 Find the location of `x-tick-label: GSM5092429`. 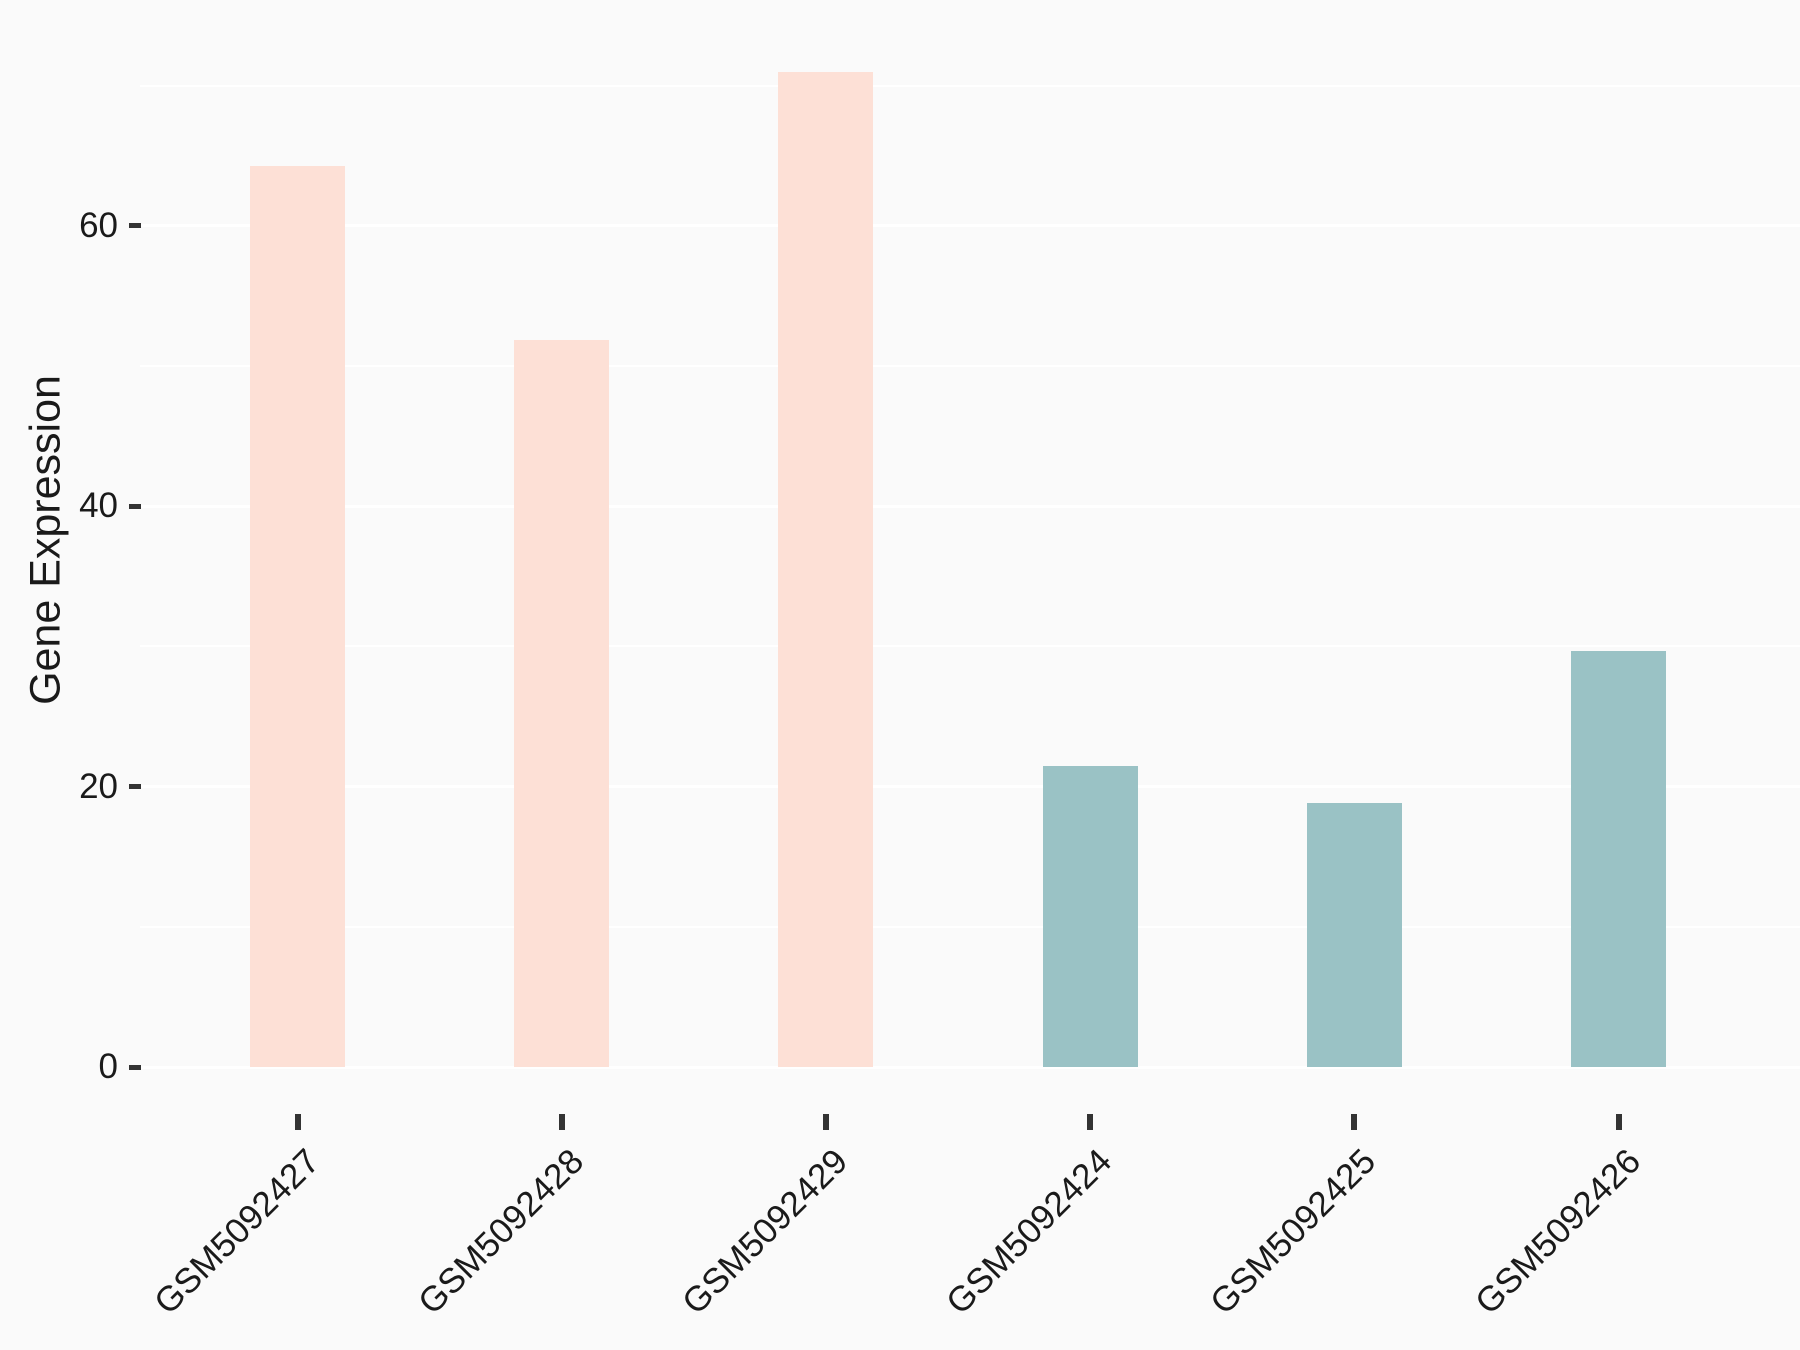

x-tick-label: GSM5092429 is located at coordinates (765, 1231).